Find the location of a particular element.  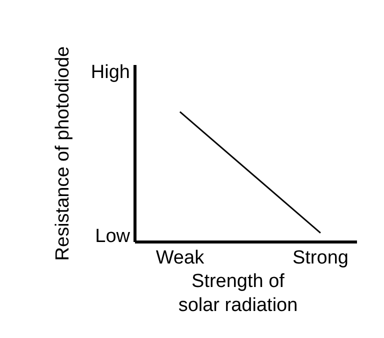

x-axis-title: Strength of solar radiation is located at coordinates (238, 293).